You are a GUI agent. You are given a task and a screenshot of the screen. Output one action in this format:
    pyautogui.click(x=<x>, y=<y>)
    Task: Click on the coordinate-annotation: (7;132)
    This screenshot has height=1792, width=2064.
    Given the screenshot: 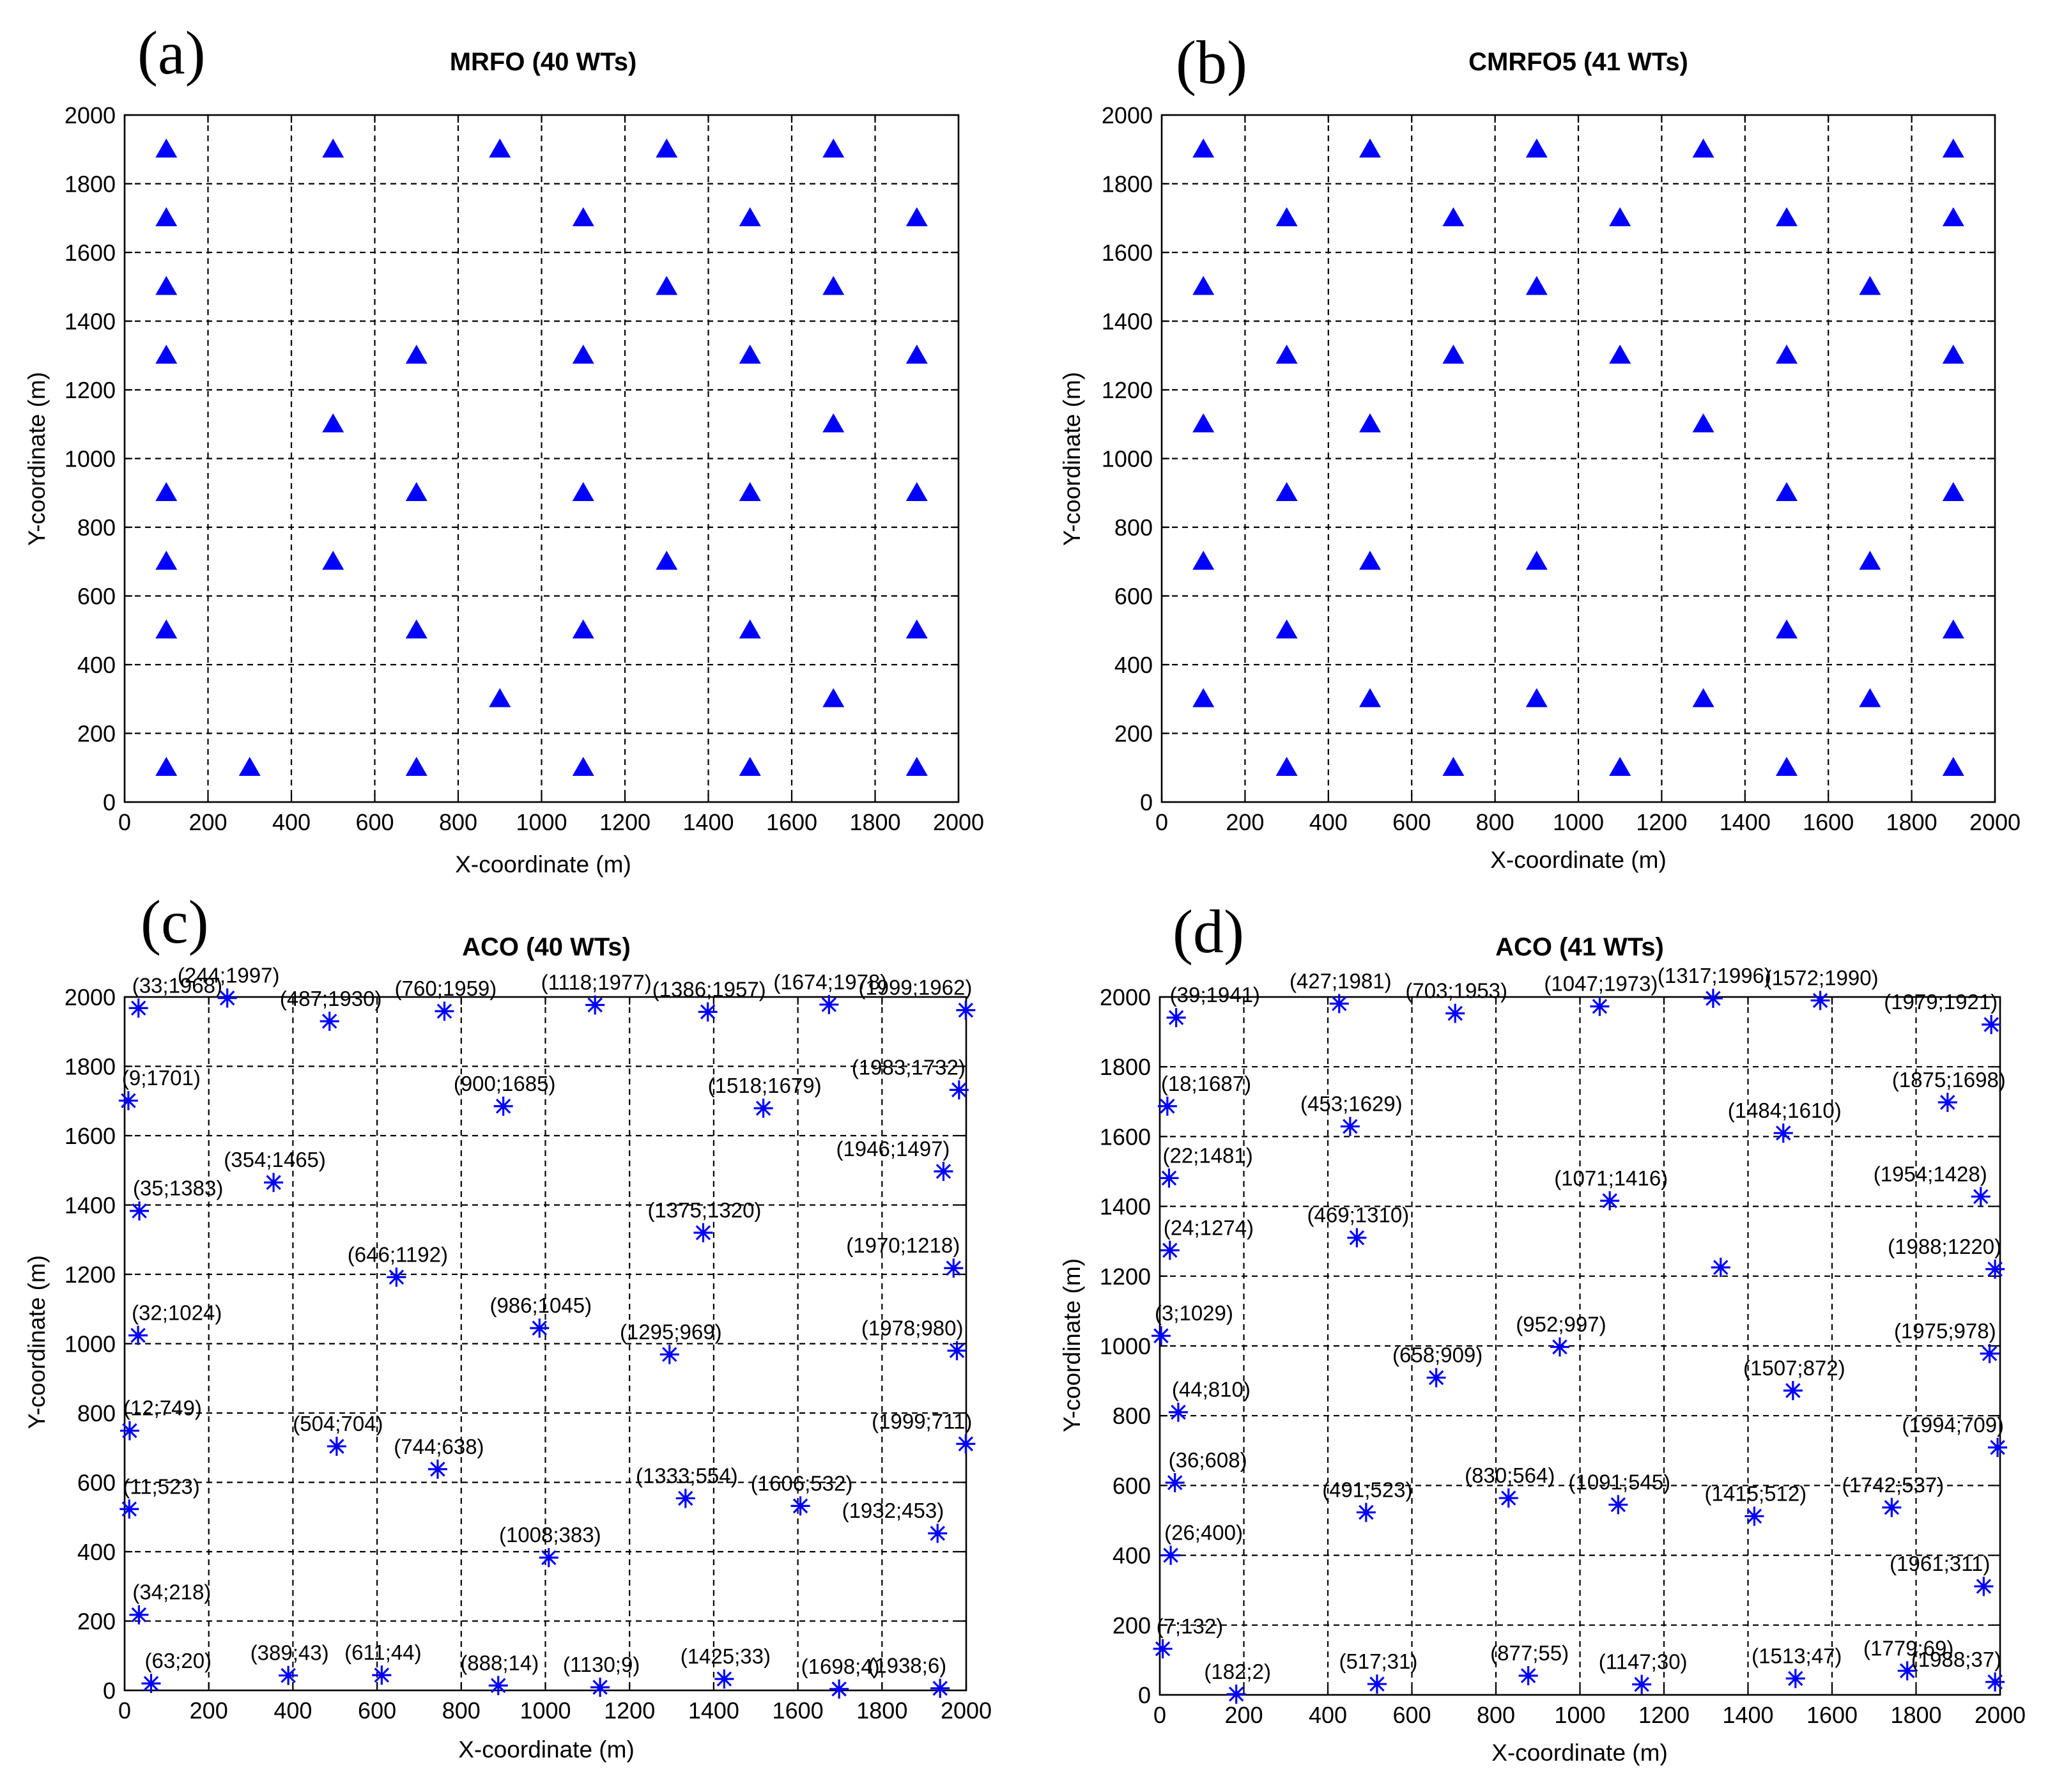 What is the action you would take?
    pyautogui.click(x=1190, y=1626)
    